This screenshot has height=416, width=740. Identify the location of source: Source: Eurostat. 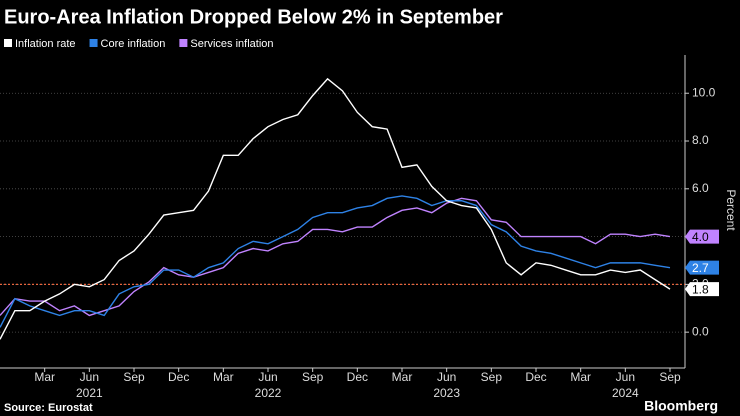
(48, 408).